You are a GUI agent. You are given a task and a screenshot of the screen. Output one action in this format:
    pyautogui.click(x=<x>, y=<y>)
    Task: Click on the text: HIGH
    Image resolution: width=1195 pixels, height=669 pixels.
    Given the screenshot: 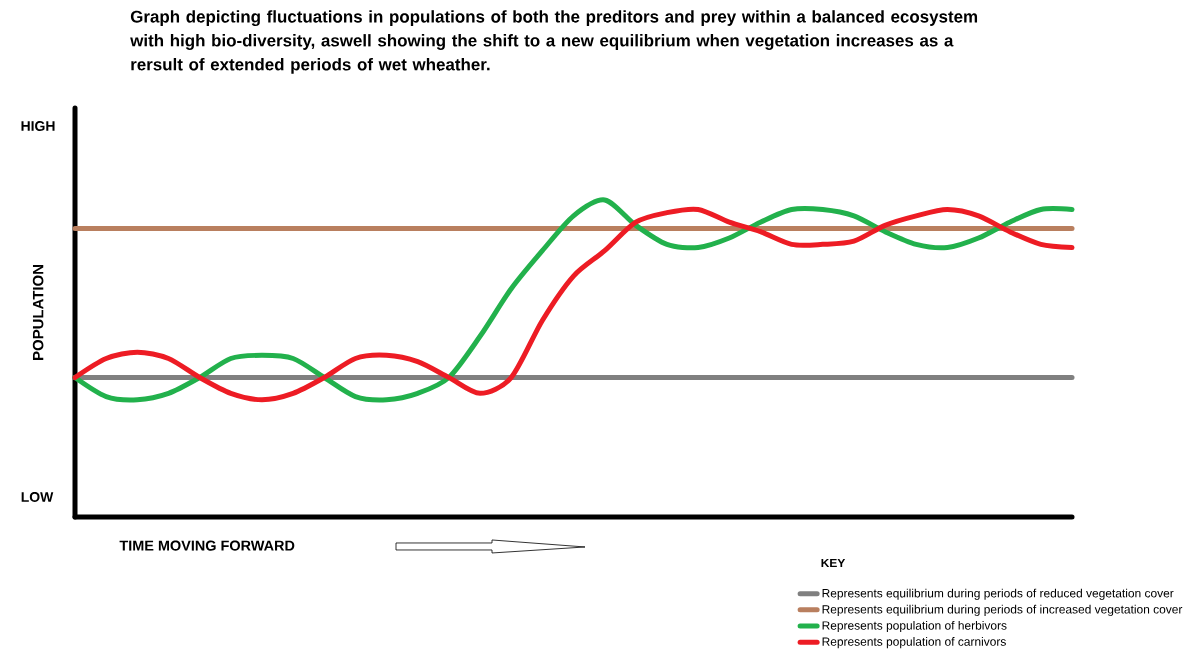 What is the action you would take?
    pyautogui.click(x=38, y=126)
    